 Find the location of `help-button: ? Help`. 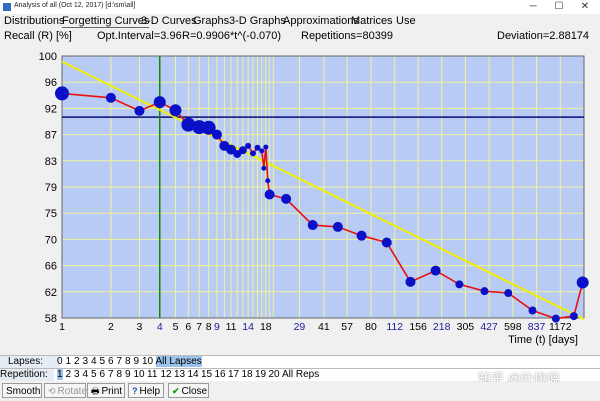

help-button: ? Help is located at coordinates (146, 390).